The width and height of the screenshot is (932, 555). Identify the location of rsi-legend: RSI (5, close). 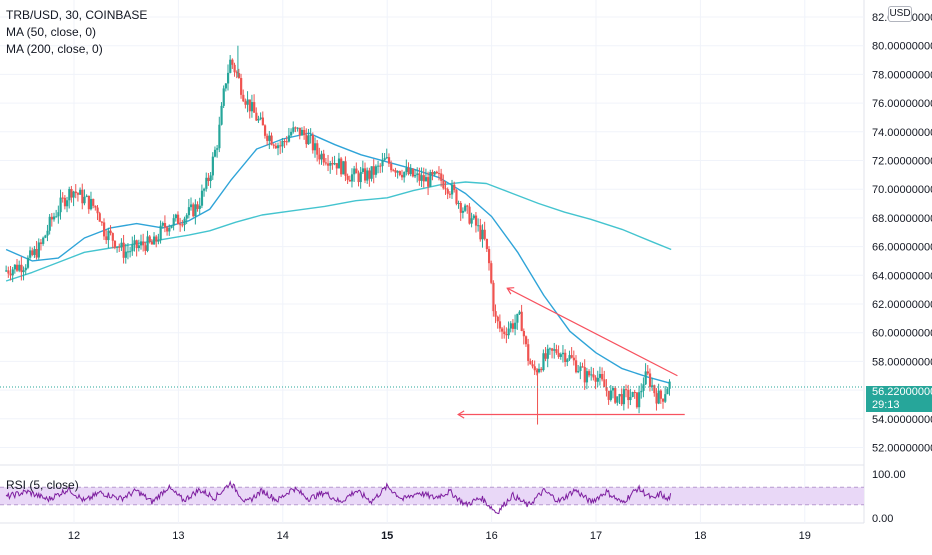
(42, 485).